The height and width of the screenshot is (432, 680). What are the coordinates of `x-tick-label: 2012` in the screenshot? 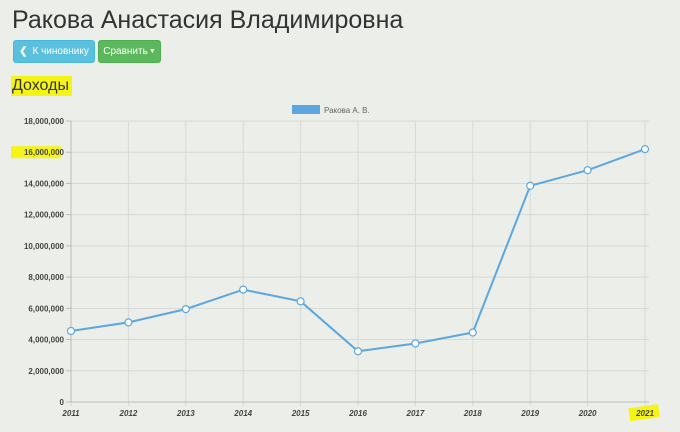 It's located at (128, 413).